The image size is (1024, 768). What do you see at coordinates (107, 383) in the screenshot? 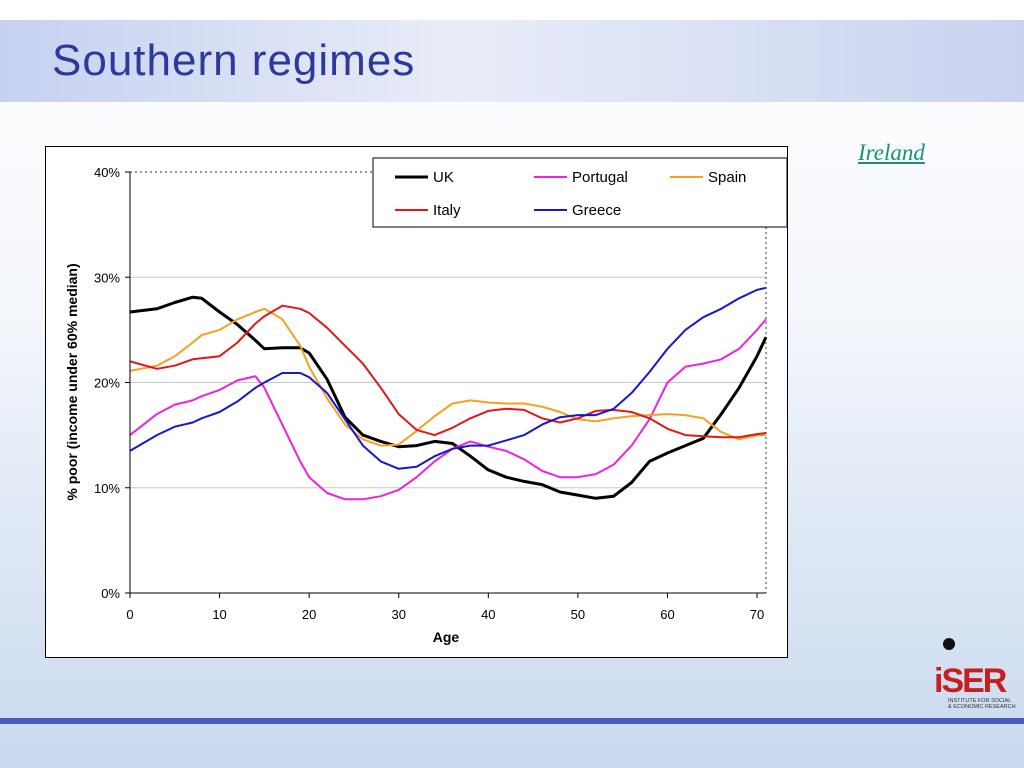
I see `y-tick-label: 20%` at bounding box center [107, 383].